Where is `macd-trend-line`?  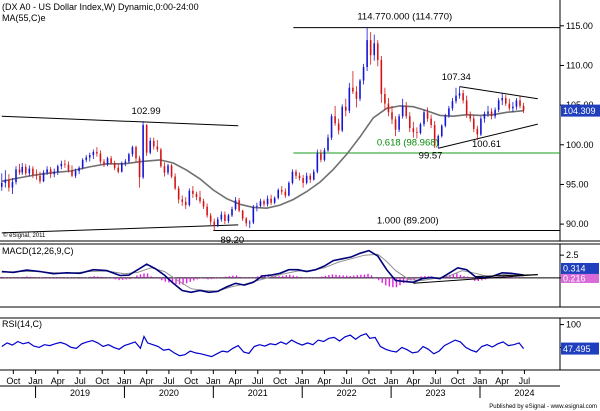 macd-trend-line is located at coordinates (506, 275).